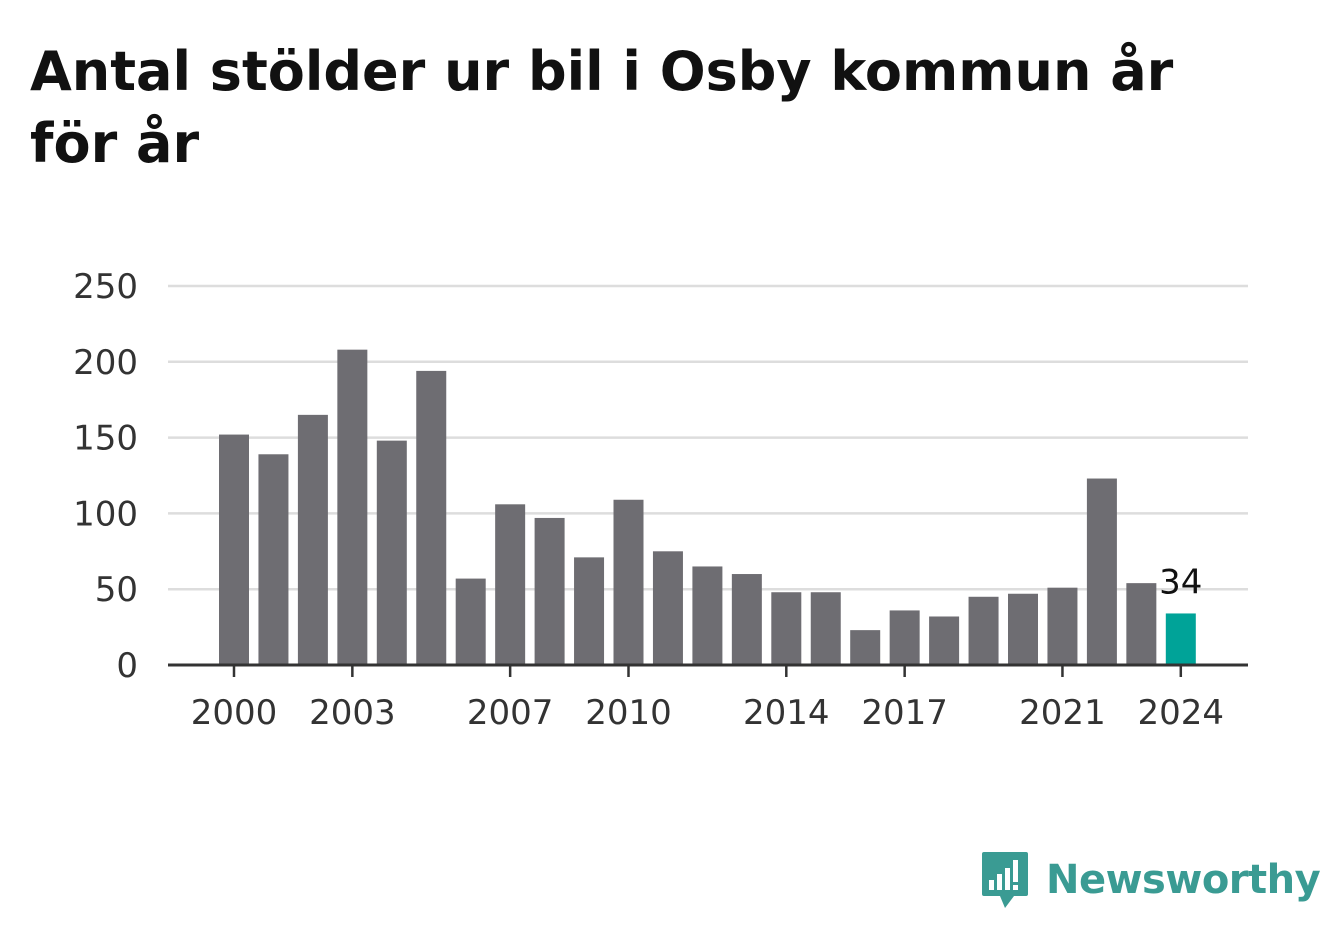 The image size is (1322, 939). Describe the element at coordinates (667, 608) in the screenshot. I see `bar-2011` at that location.